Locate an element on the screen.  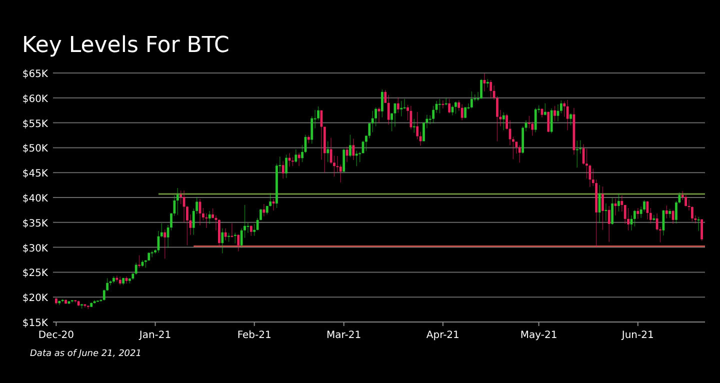
y-tick-label: $60K is located at coordinates (35, 99).